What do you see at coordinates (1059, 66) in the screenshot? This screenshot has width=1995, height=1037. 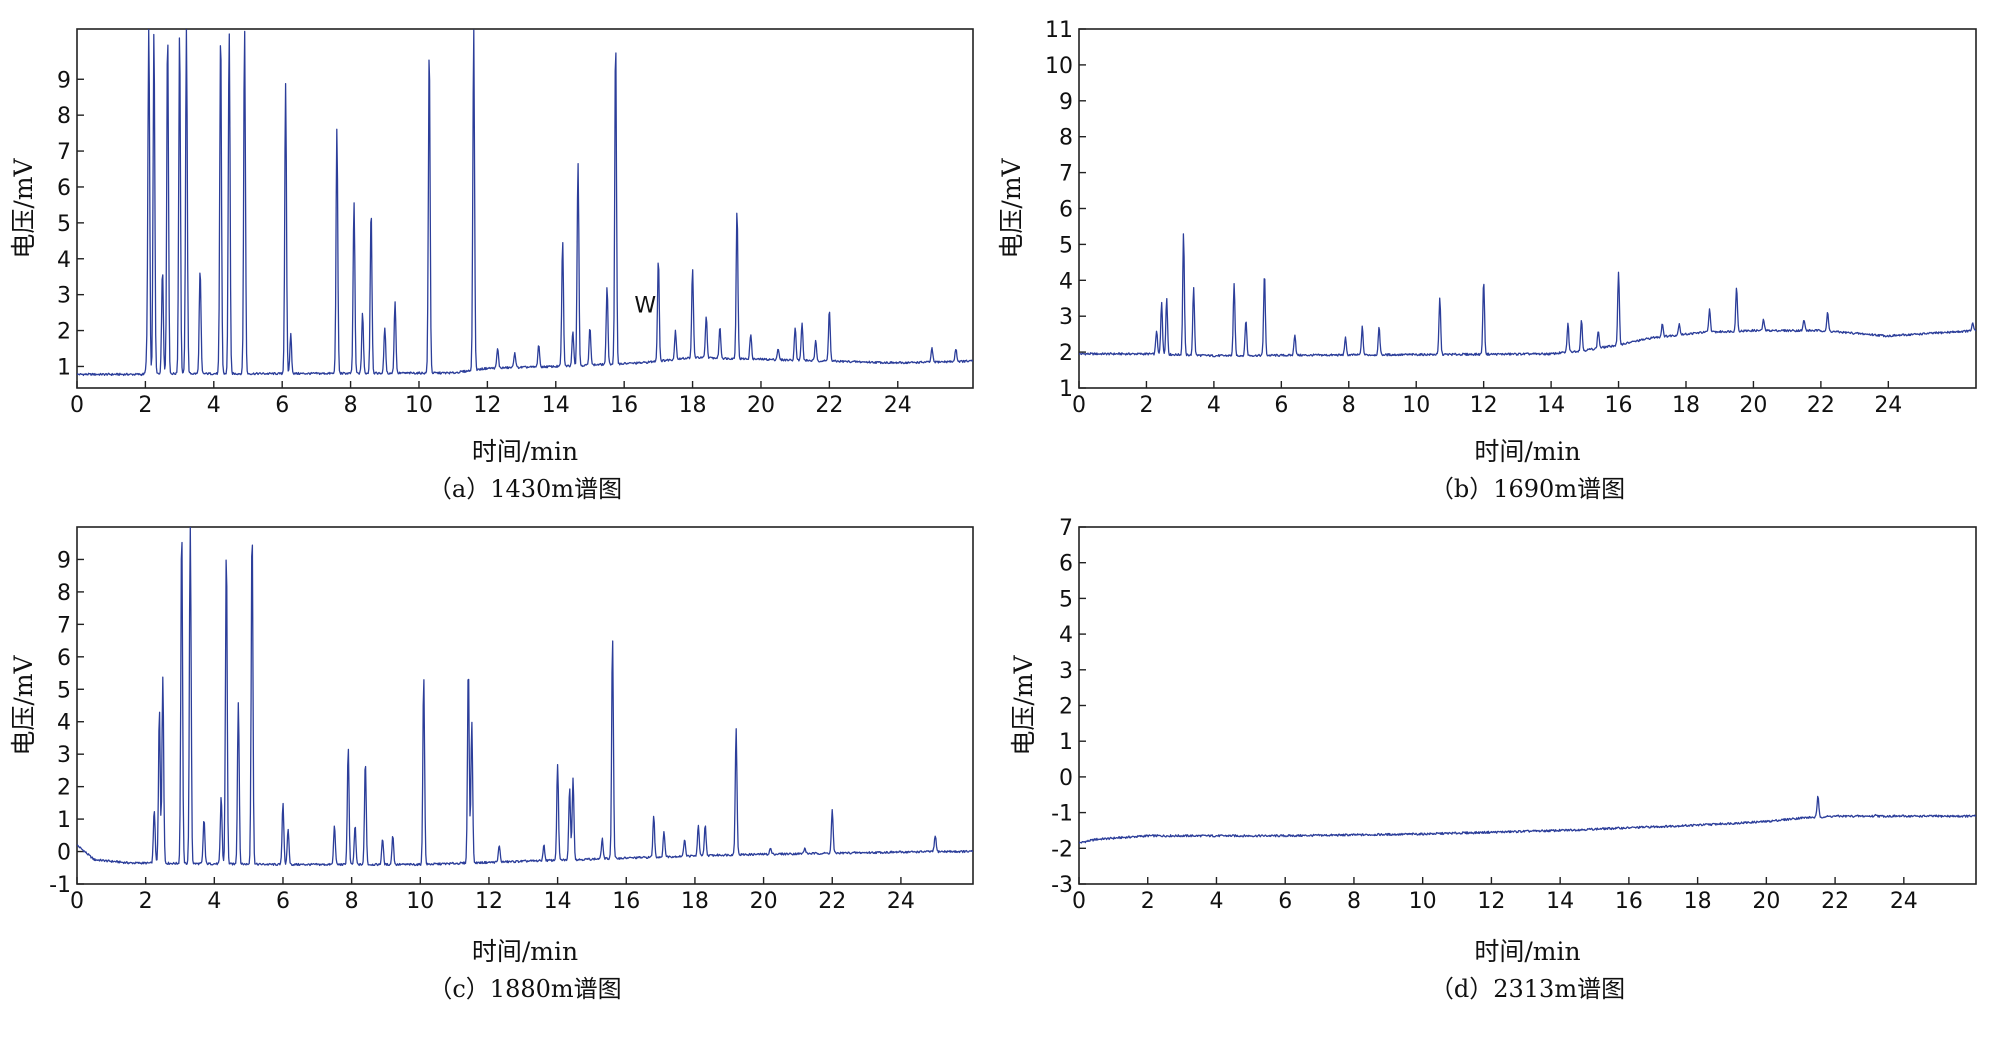 I see `y-tick-label: 10` at bounding box center [1059, 66].